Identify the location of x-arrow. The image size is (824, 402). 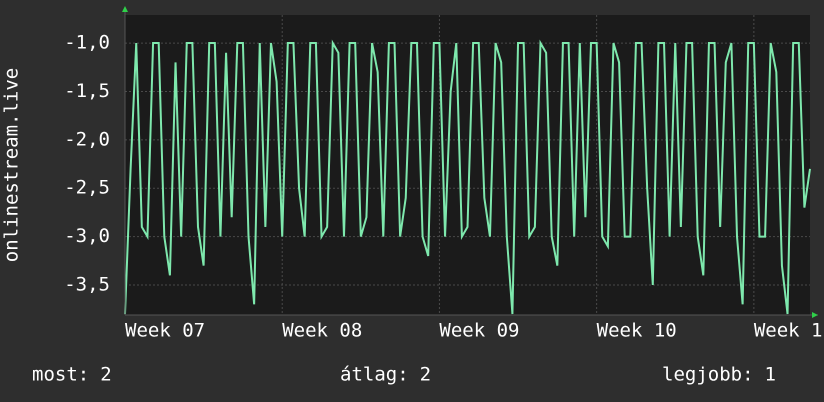
(815, 315).